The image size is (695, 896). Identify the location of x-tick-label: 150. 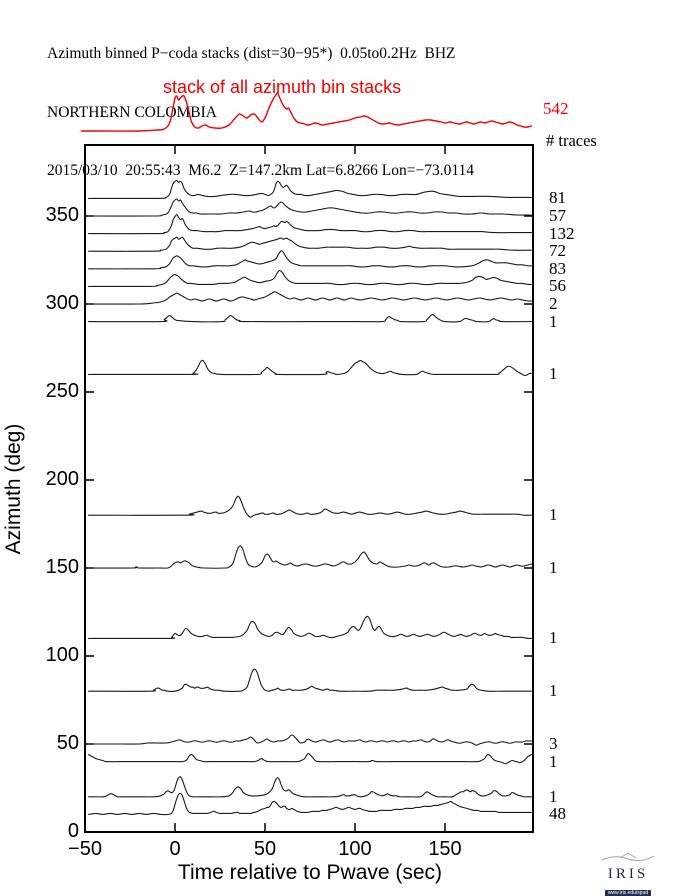
(445, 849).